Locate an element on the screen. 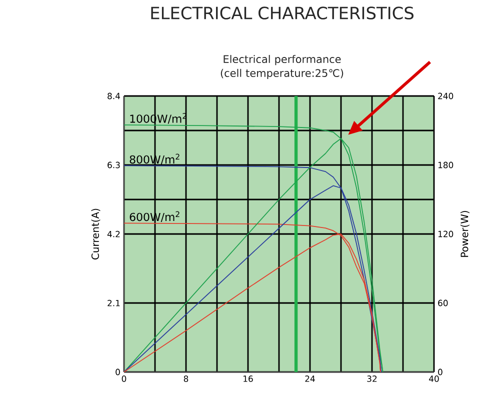 This screenshot has height=397, width=486. y-tick-label: 2.1 is located at coordinates (114, 303).